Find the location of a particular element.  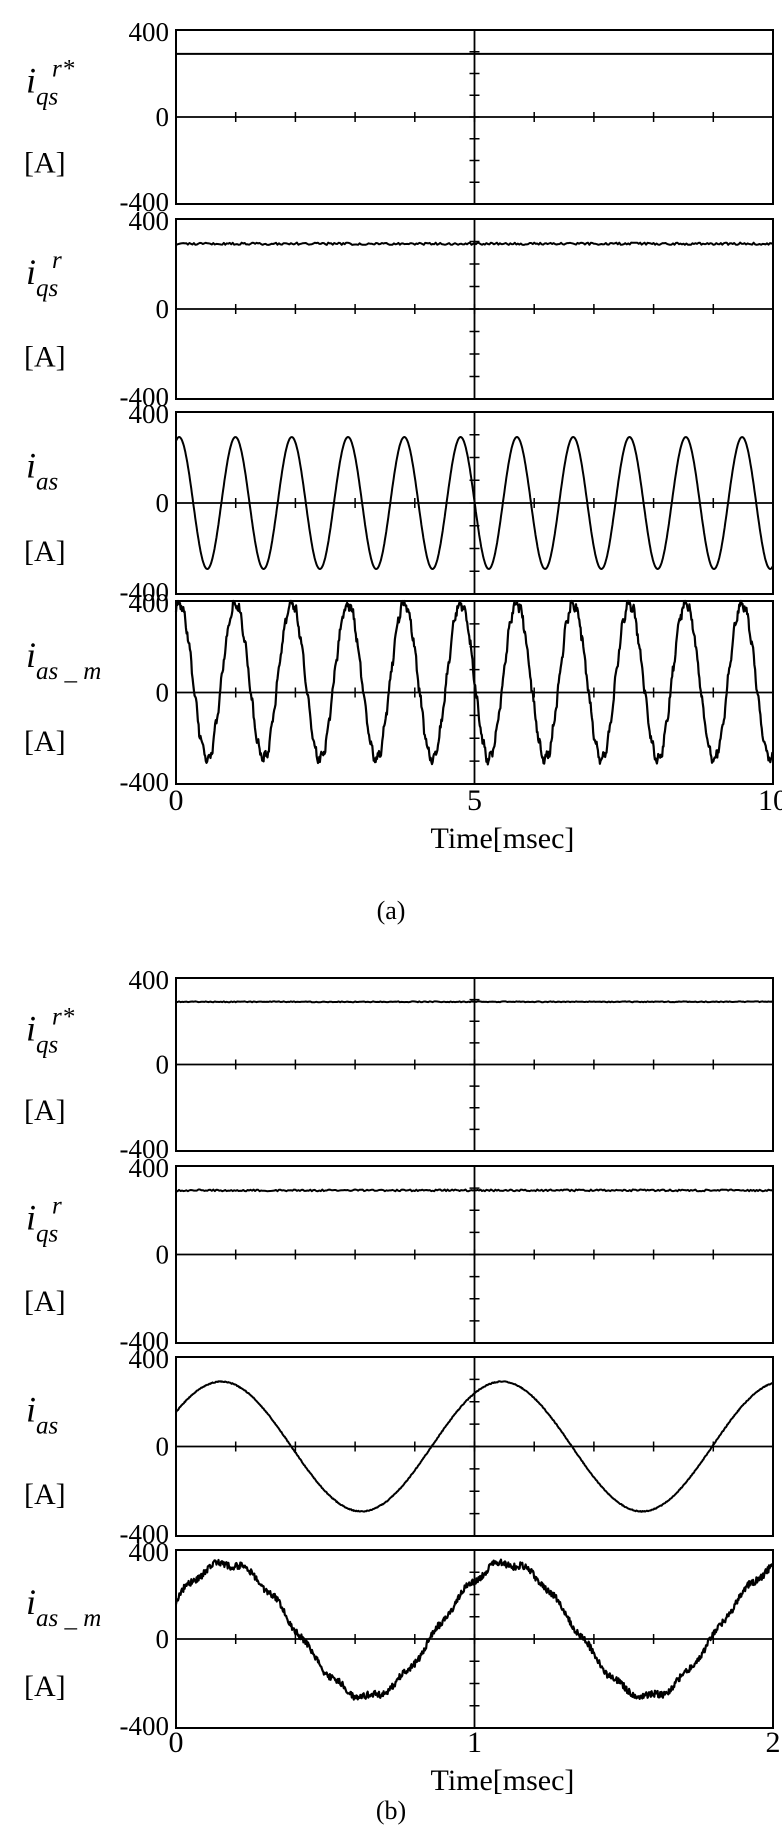

x-tick-label: 2 is located at coordinates (773, 1742).